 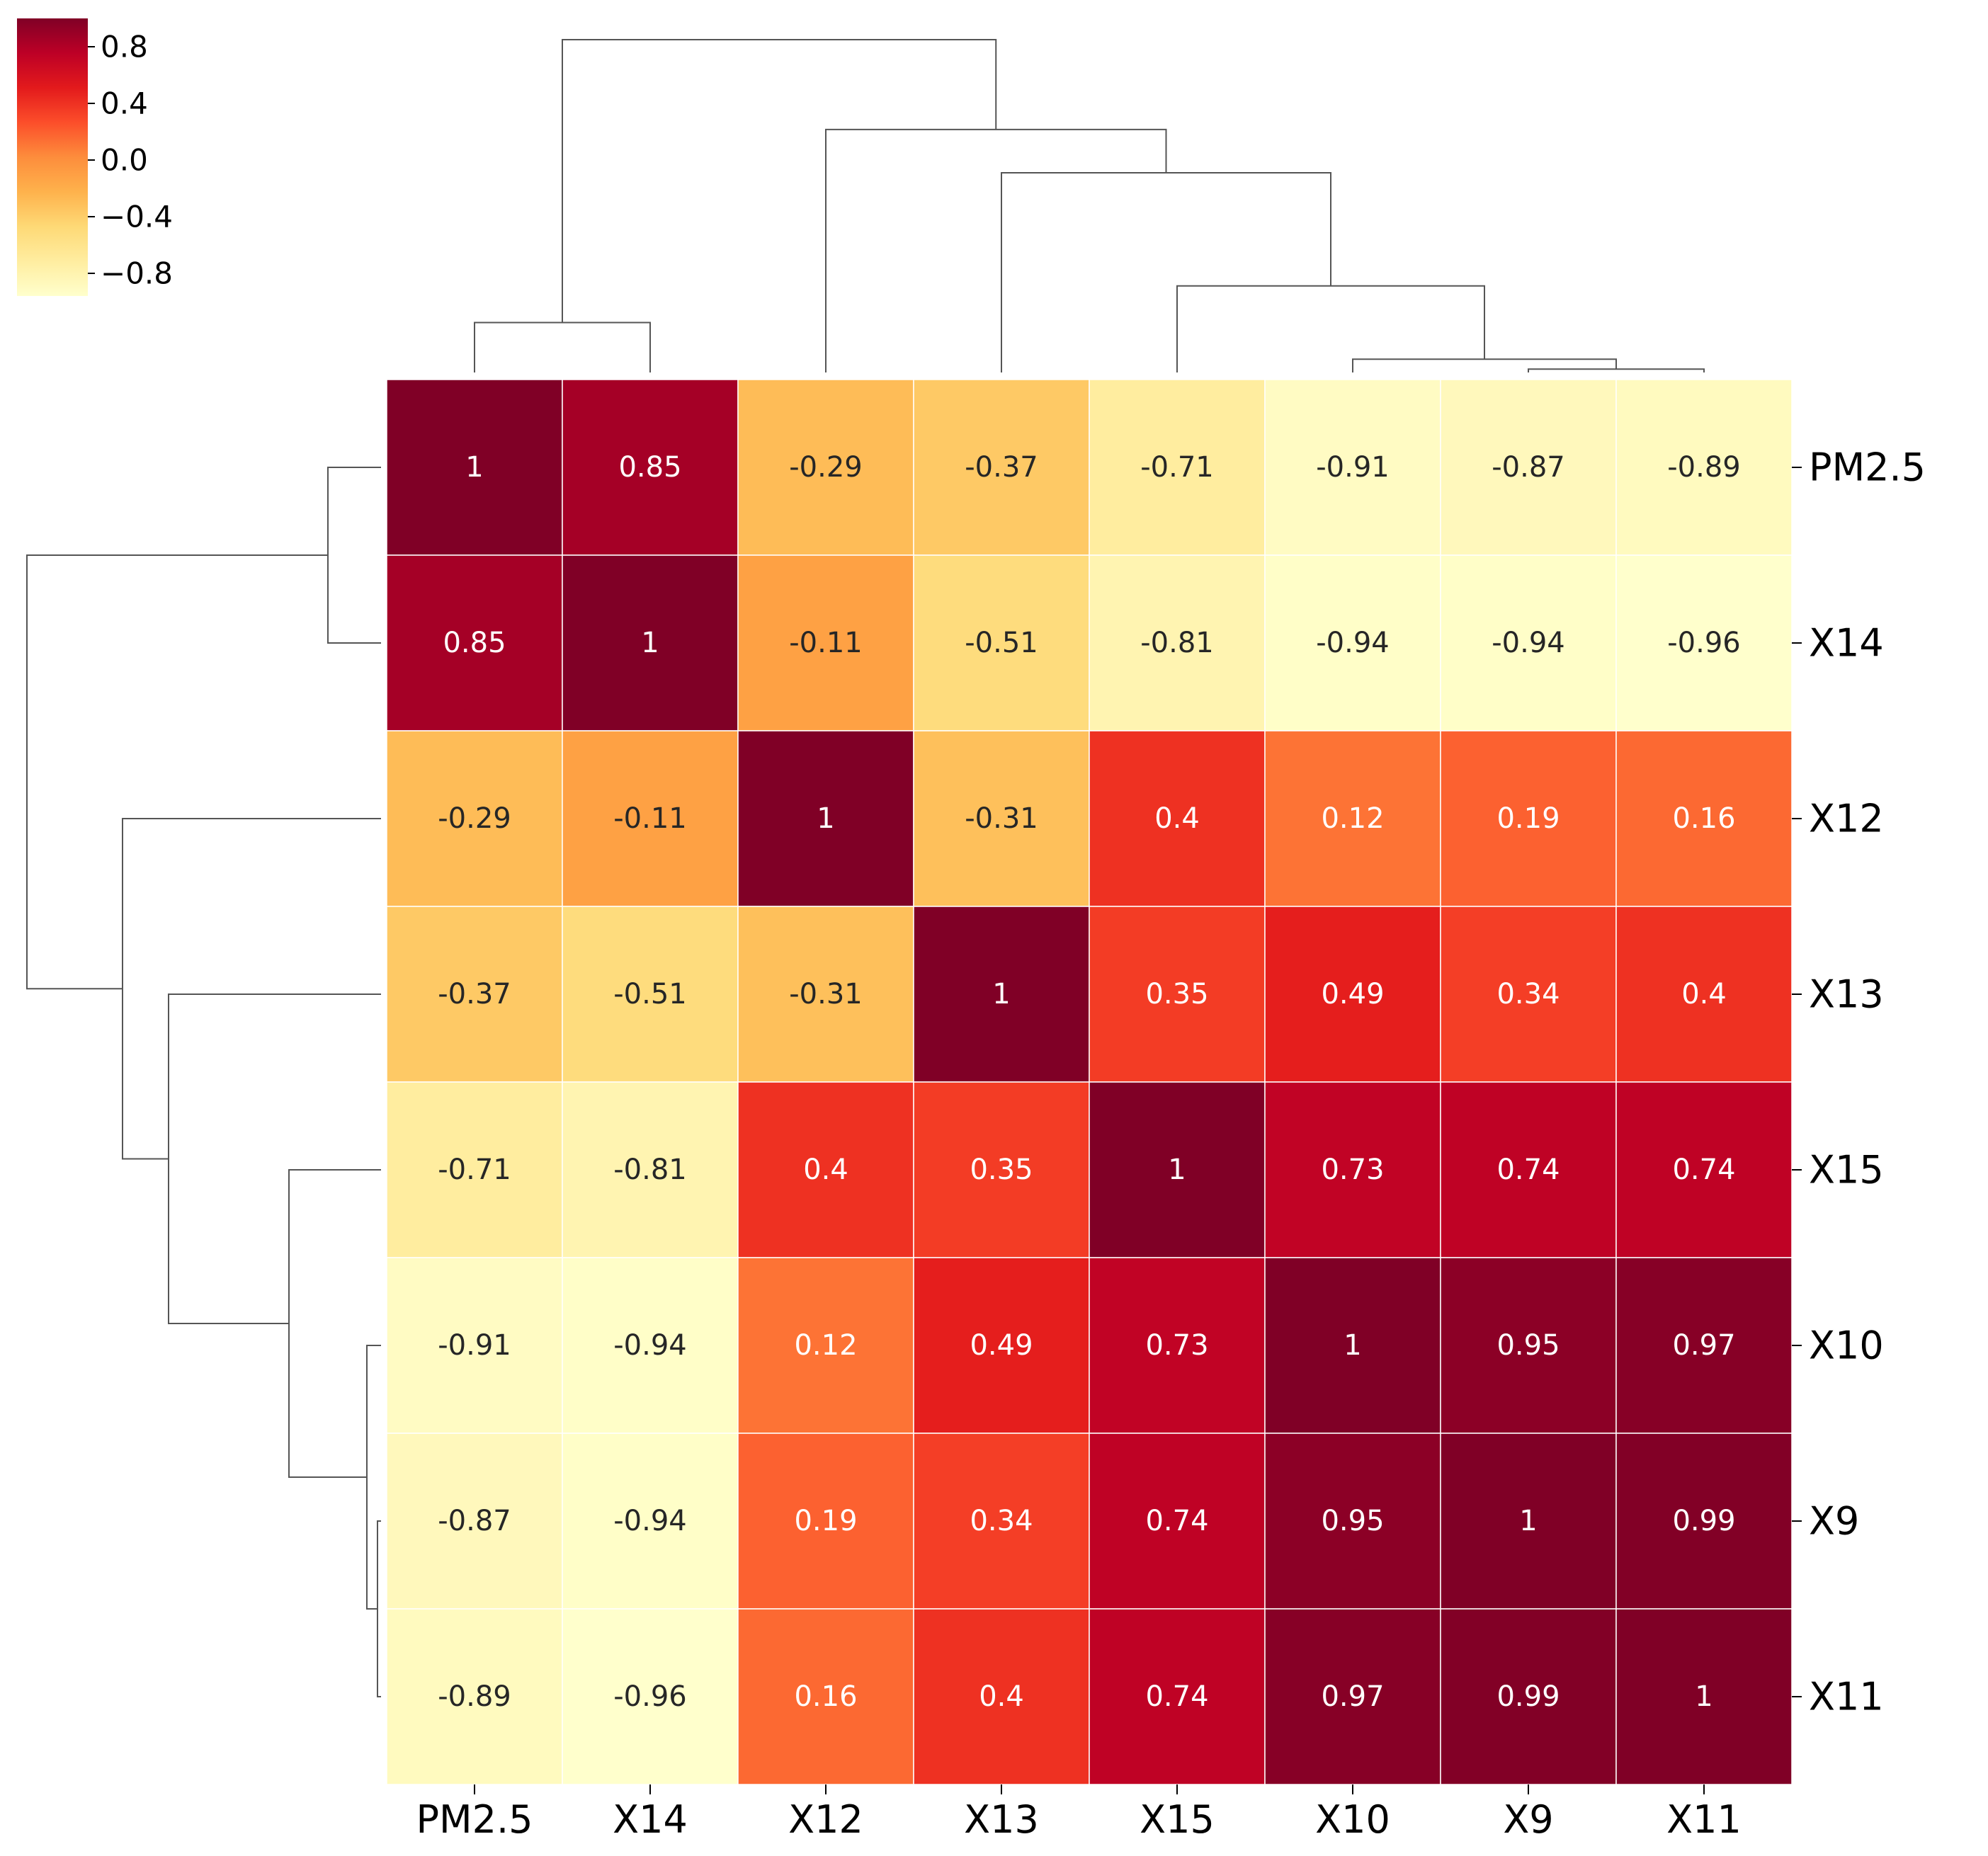 I want to click on cell-value-label: 0.12, so click(x=1352, y=818).